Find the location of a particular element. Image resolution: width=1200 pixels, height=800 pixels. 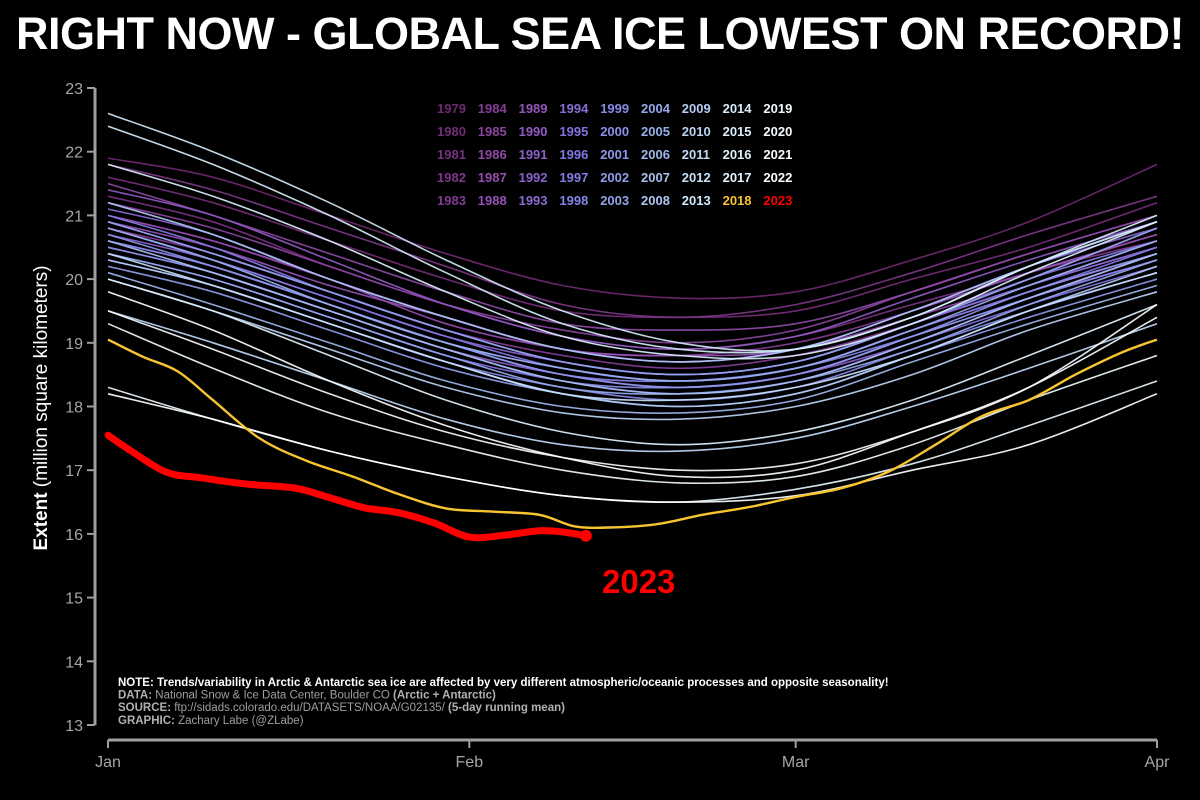

legend-item-2015: 2015 is located at coordinates (737, 131).